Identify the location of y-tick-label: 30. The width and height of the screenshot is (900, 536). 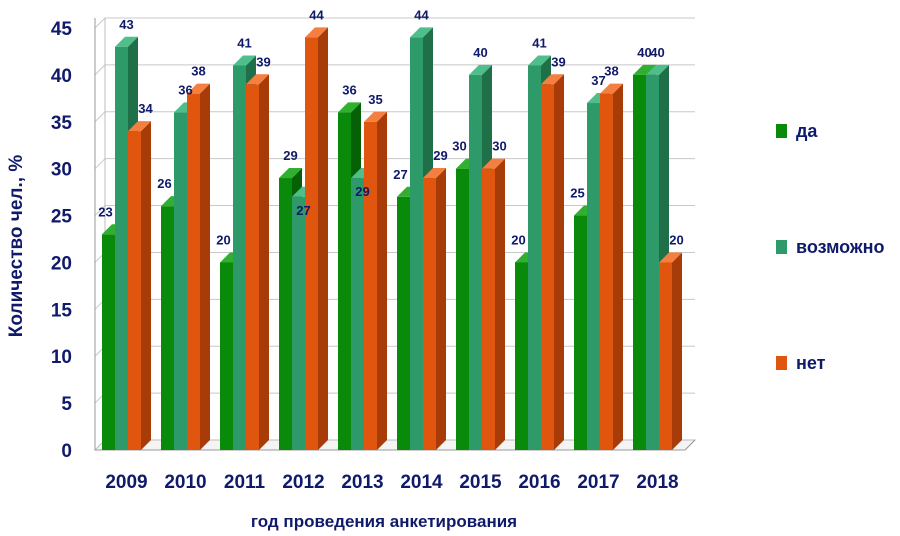
(61, 170).